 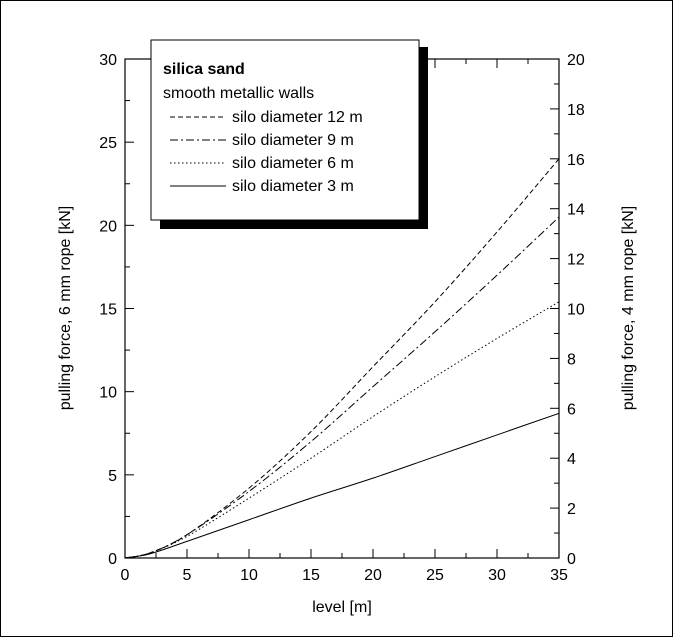 What do you see at coordinates (65, 308) in the screenshot?
I see `left-y-axis-label: pulling force, 6 mm rope [kN]` at bounding box center [65, 308].